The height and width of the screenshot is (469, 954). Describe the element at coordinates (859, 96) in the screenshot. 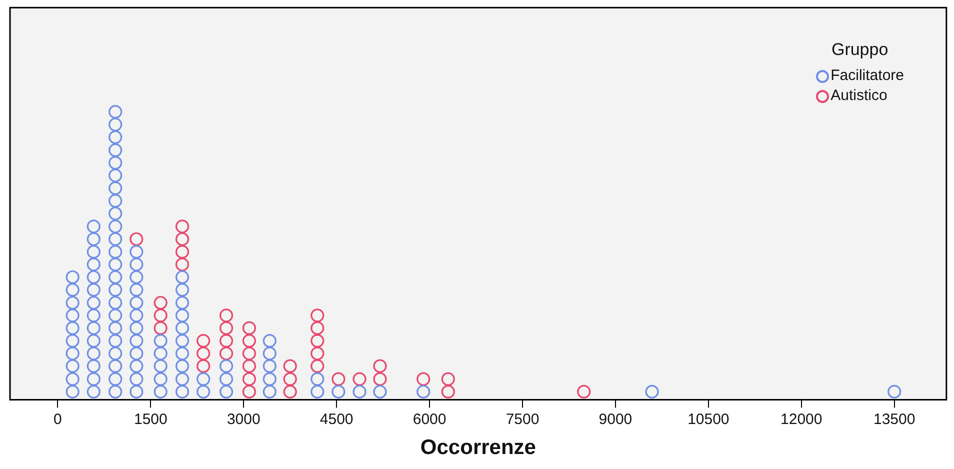

I see `legend-label: Autistico` at that location.